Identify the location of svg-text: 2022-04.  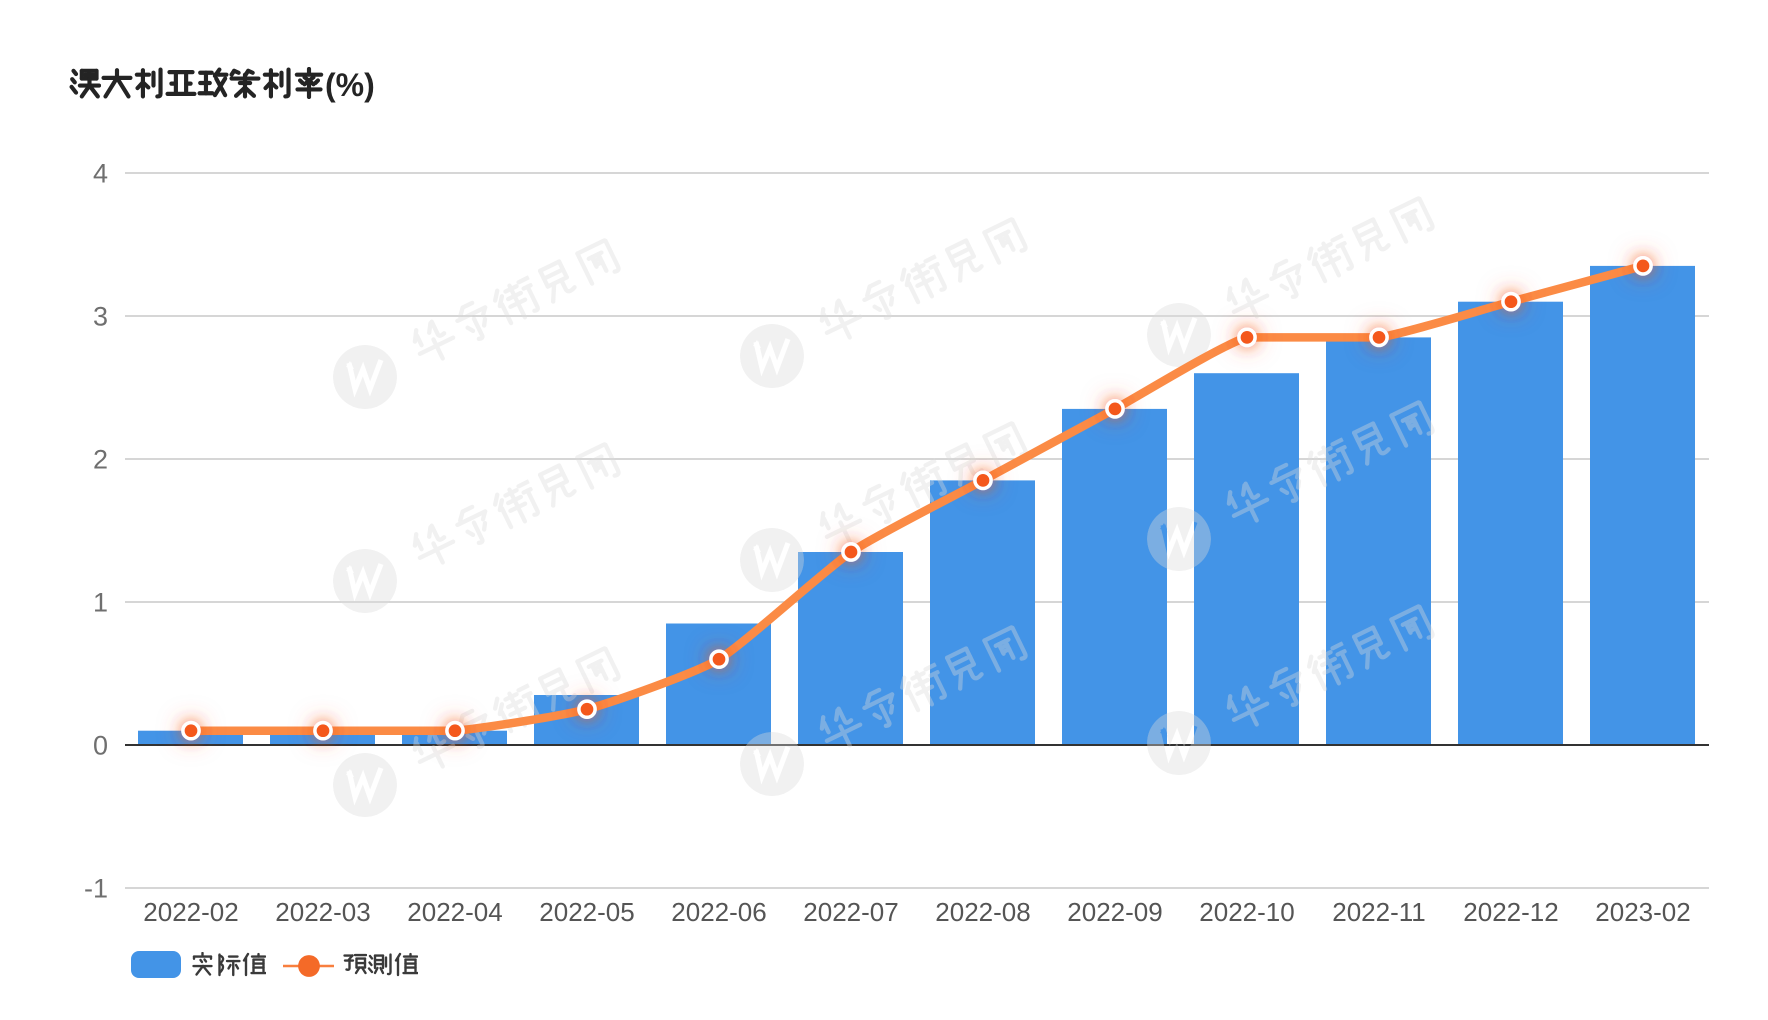
(454, 912).